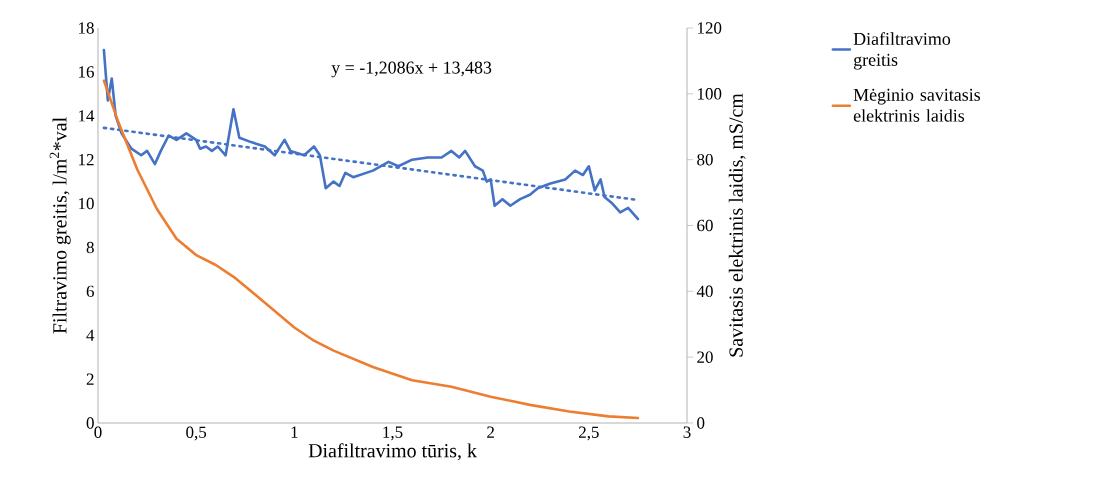 The height and width of the screenshot is (502, 1094). I want to click on y2-tick-label: 60, so click(705, 225).